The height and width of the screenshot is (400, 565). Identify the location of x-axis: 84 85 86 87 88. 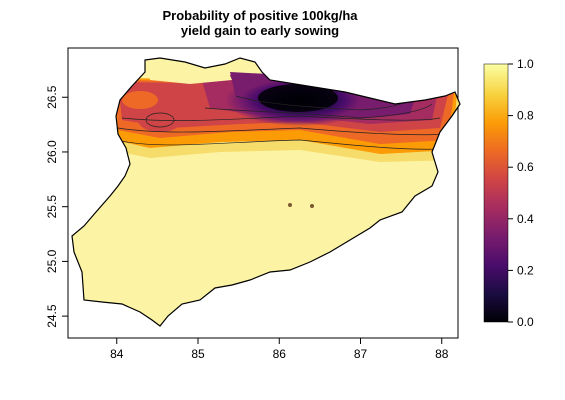
(279, 349).